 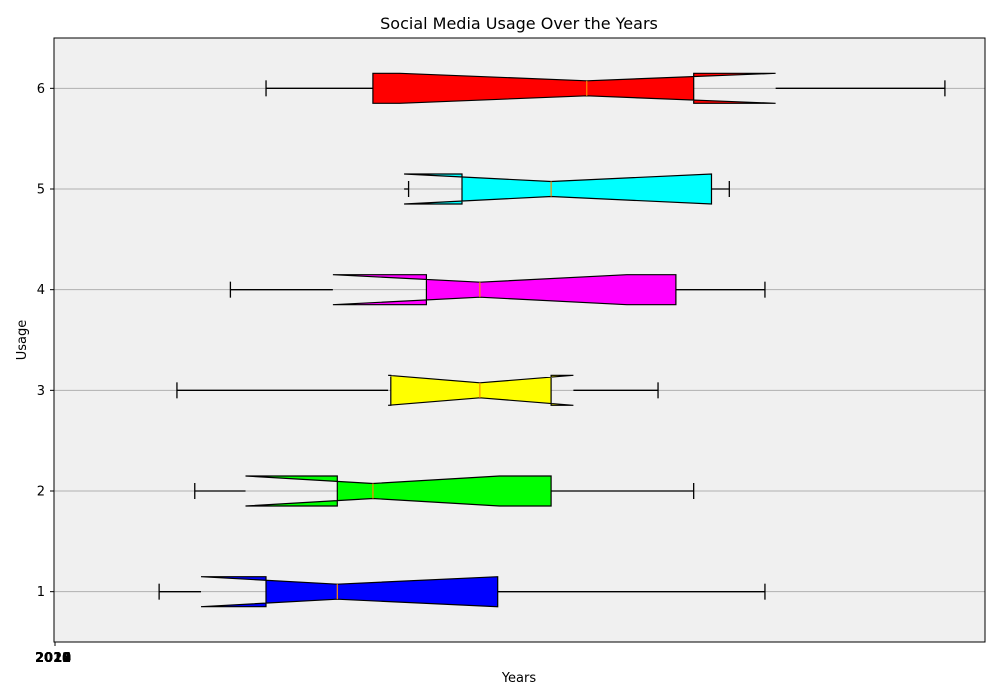 I want to click on x-tick-label: 2020, so click(x=53, y=658).